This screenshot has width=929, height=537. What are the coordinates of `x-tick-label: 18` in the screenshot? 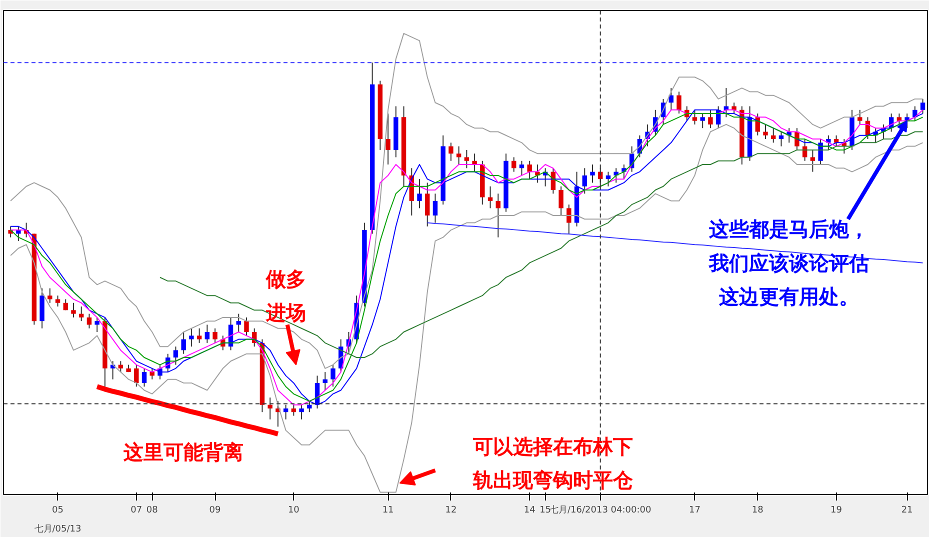 It's located at (758, 511).